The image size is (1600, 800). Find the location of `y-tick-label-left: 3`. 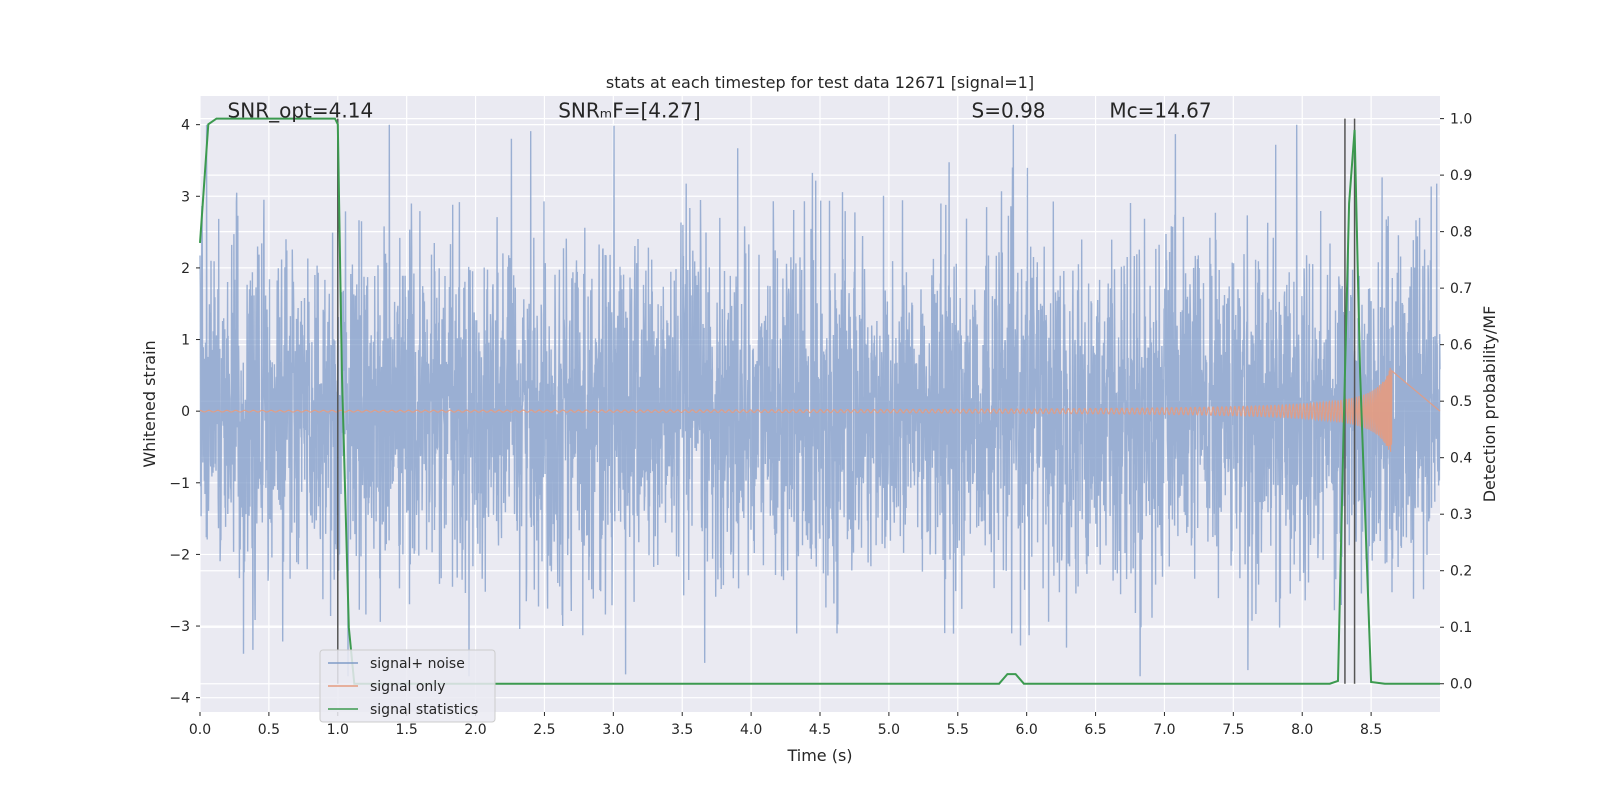

y-tick-label-left: 3 is located at coordinates (185, 197).